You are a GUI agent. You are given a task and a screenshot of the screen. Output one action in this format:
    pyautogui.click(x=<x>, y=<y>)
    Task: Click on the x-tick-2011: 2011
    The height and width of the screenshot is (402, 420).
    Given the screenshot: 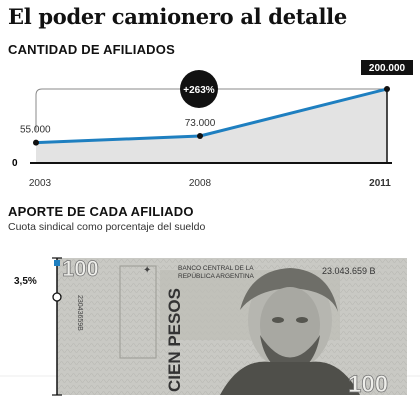 What is the action you would take?
    pyautogui.click(x=380, y=183)
    